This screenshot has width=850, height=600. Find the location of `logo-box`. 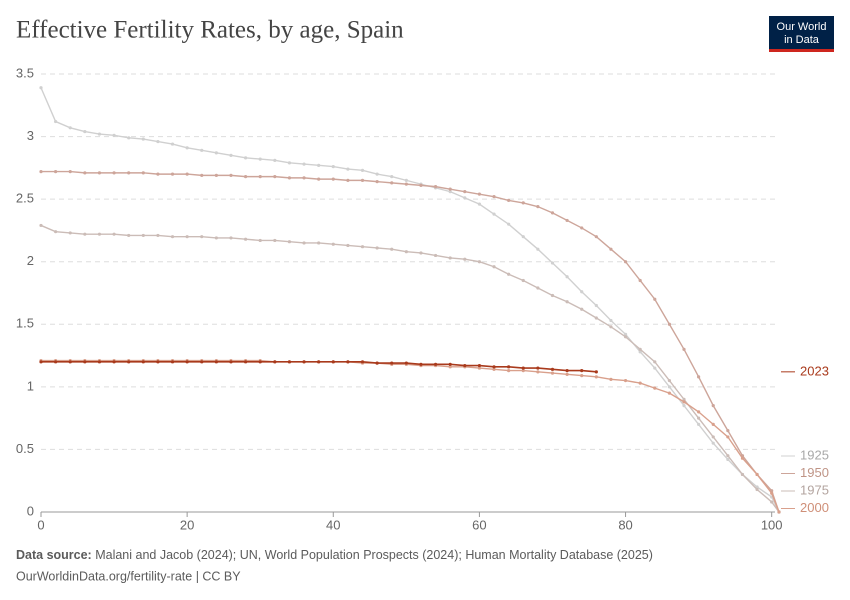

logo-box is located at coordinates (801, 34).